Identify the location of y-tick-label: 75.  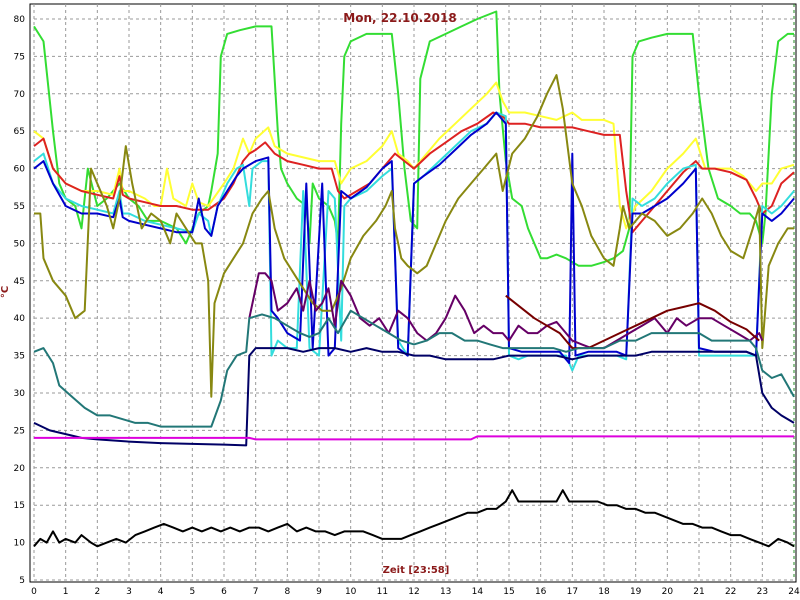
(19, 57).